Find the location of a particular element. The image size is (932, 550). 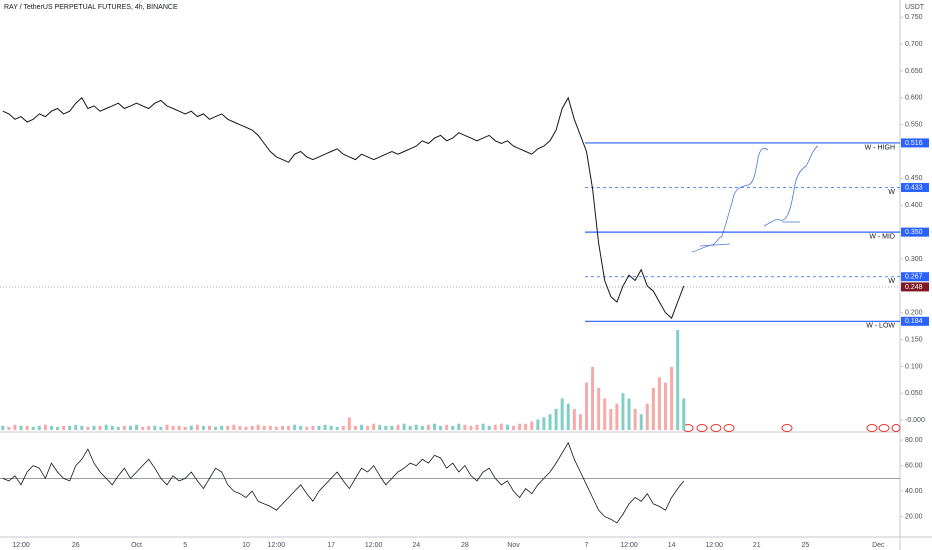

y-tick-label: 0.750 is located at coordinates (914, 17).